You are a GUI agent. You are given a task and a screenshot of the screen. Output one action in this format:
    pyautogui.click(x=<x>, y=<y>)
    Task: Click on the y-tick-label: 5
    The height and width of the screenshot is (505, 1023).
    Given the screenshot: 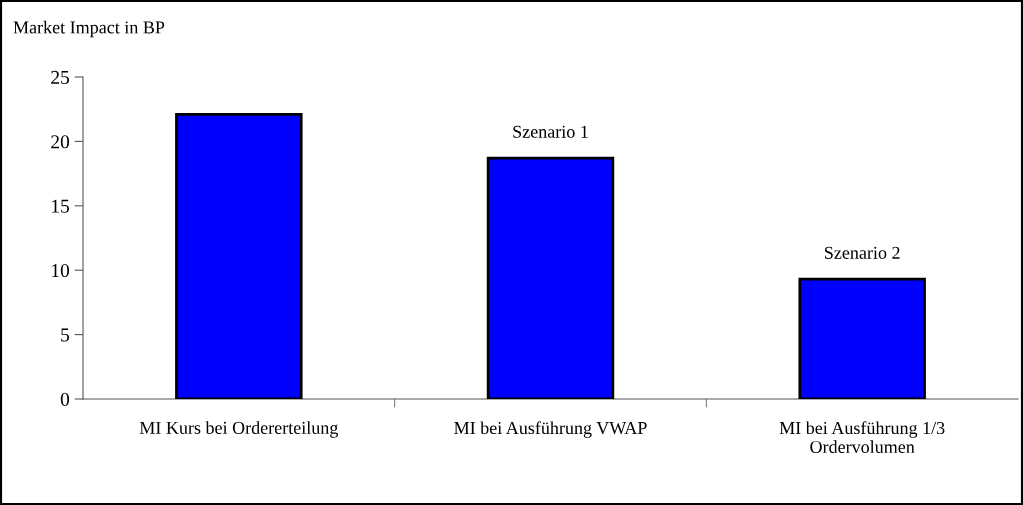 What is the action you would take?
    pyautogui.click(x=65, y=335)
    